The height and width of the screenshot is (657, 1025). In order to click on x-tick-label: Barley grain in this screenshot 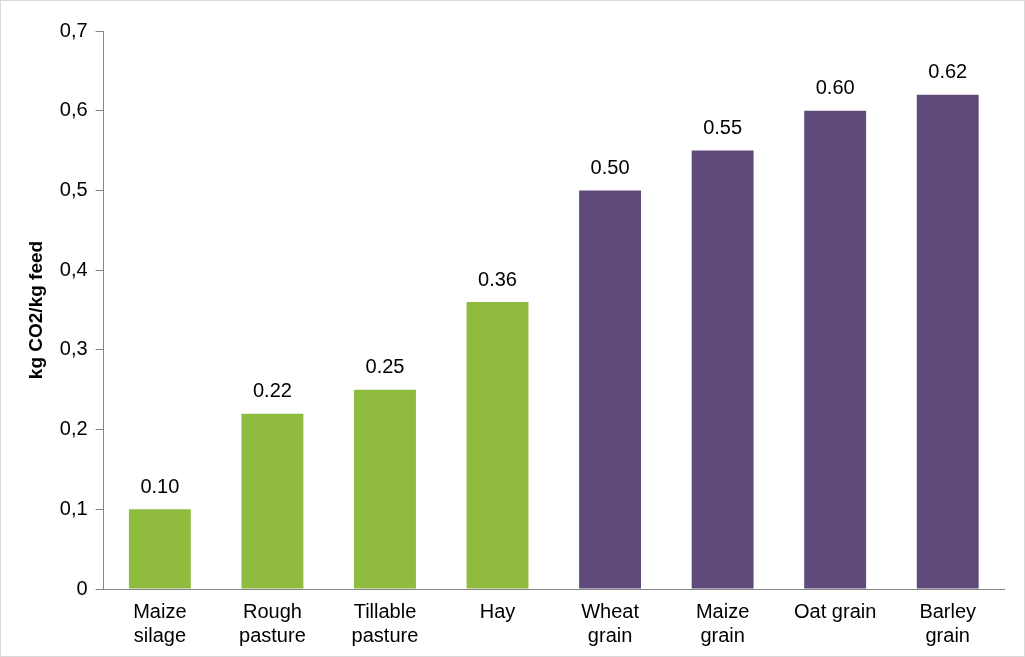, I will do `click(948, 622)`.